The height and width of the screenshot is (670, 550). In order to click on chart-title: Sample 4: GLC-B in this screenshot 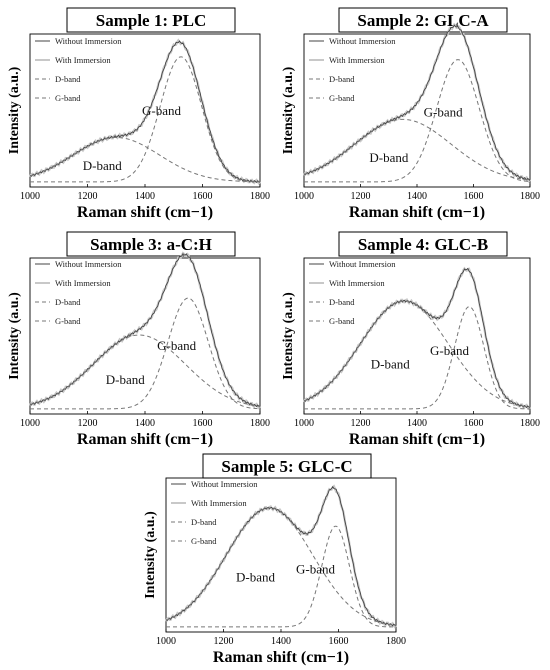, I will do `click(423, 244)`.